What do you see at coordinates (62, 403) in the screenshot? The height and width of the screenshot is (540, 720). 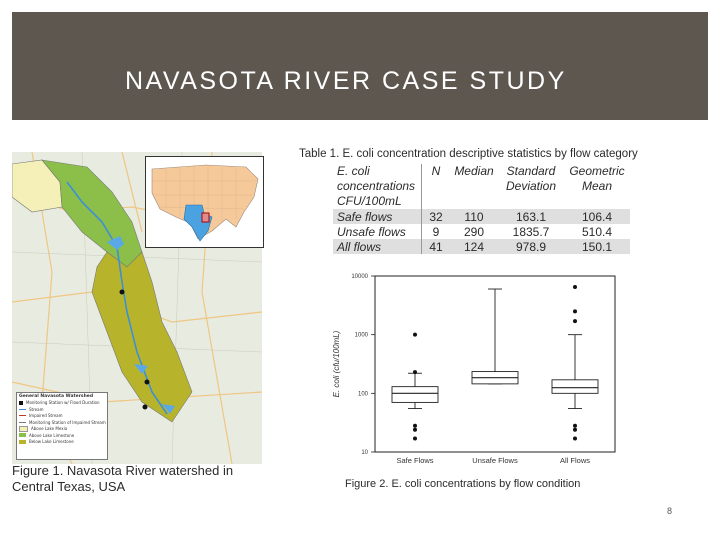 I see `legend-item: Monitoring Station w/ Flood Duration` at bounding box center [62, 403].